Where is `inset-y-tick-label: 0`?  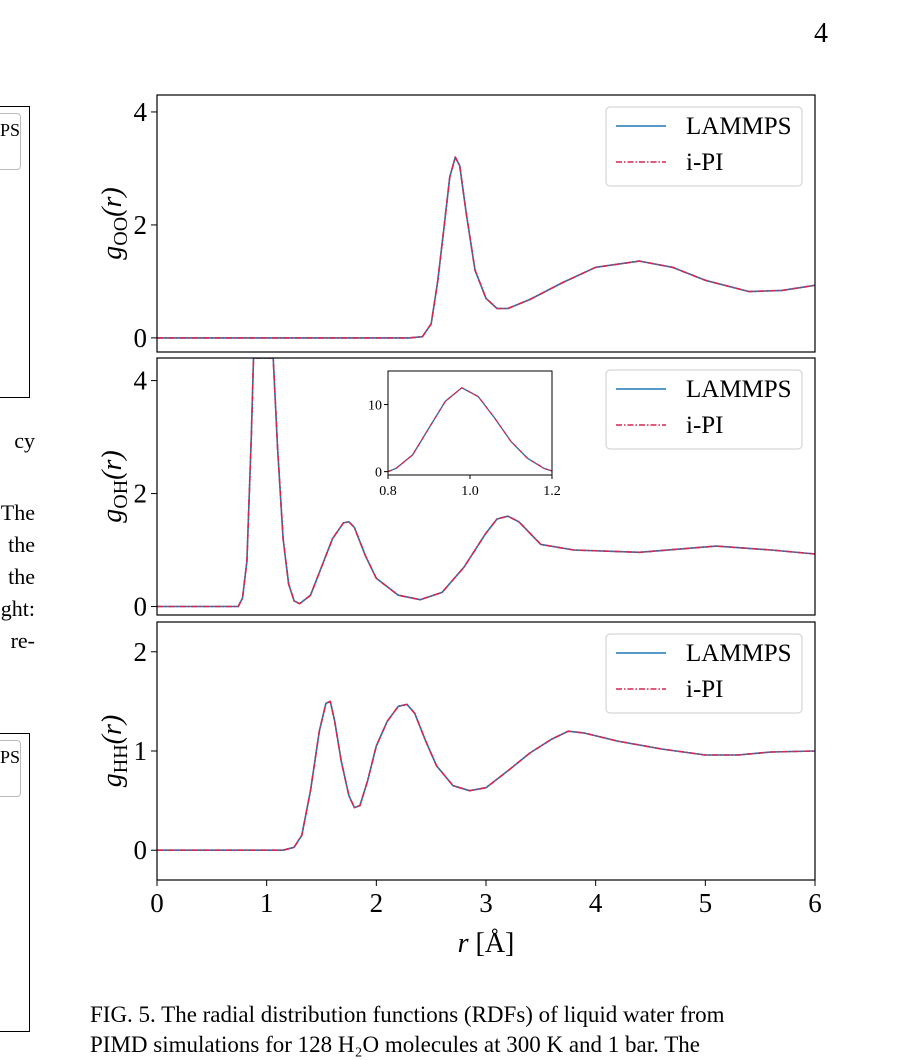
inset-y-tick-label: 0 is located at coordinates (378, 473).